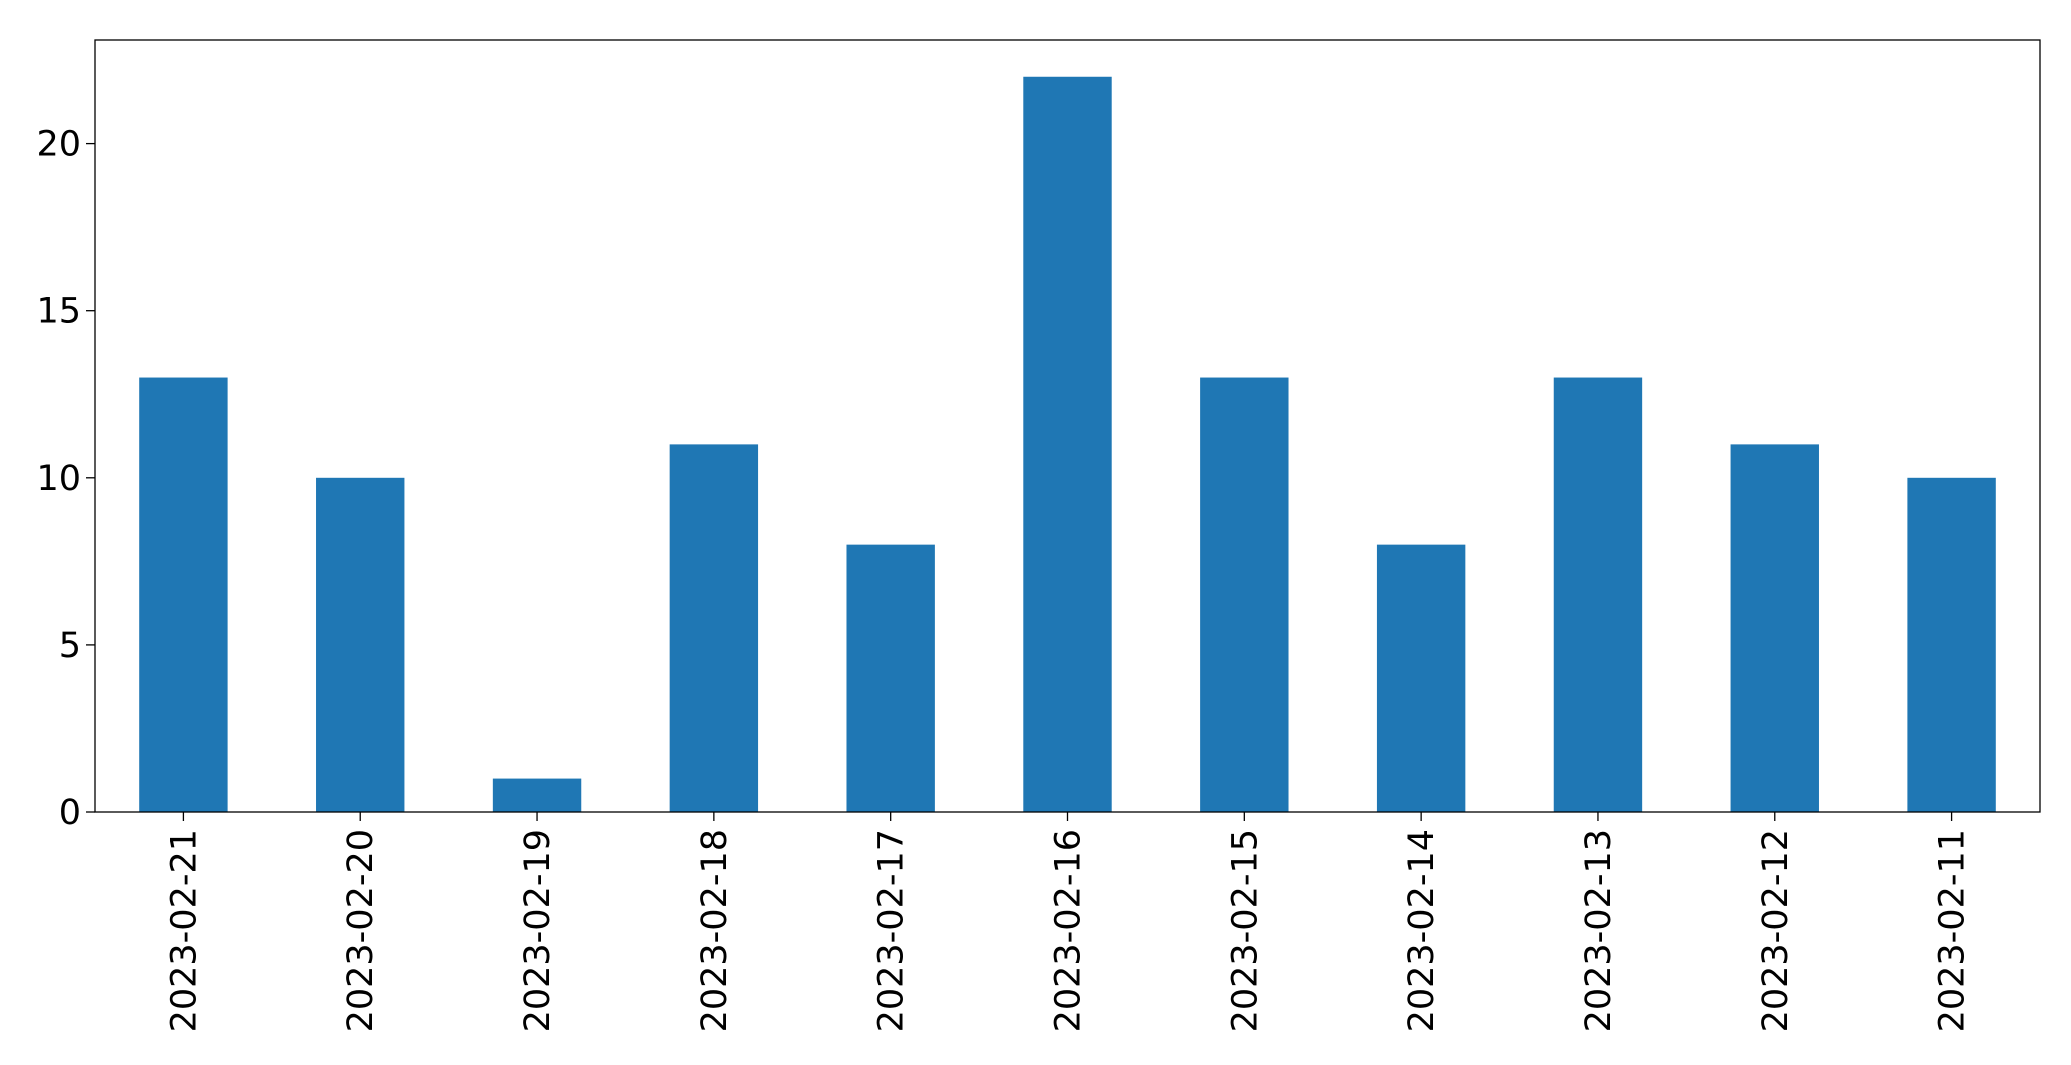  Describe the element at coordinates (1776, 930) in the screenshot. I see `x-tick-label: 2023-02-12` at that location.